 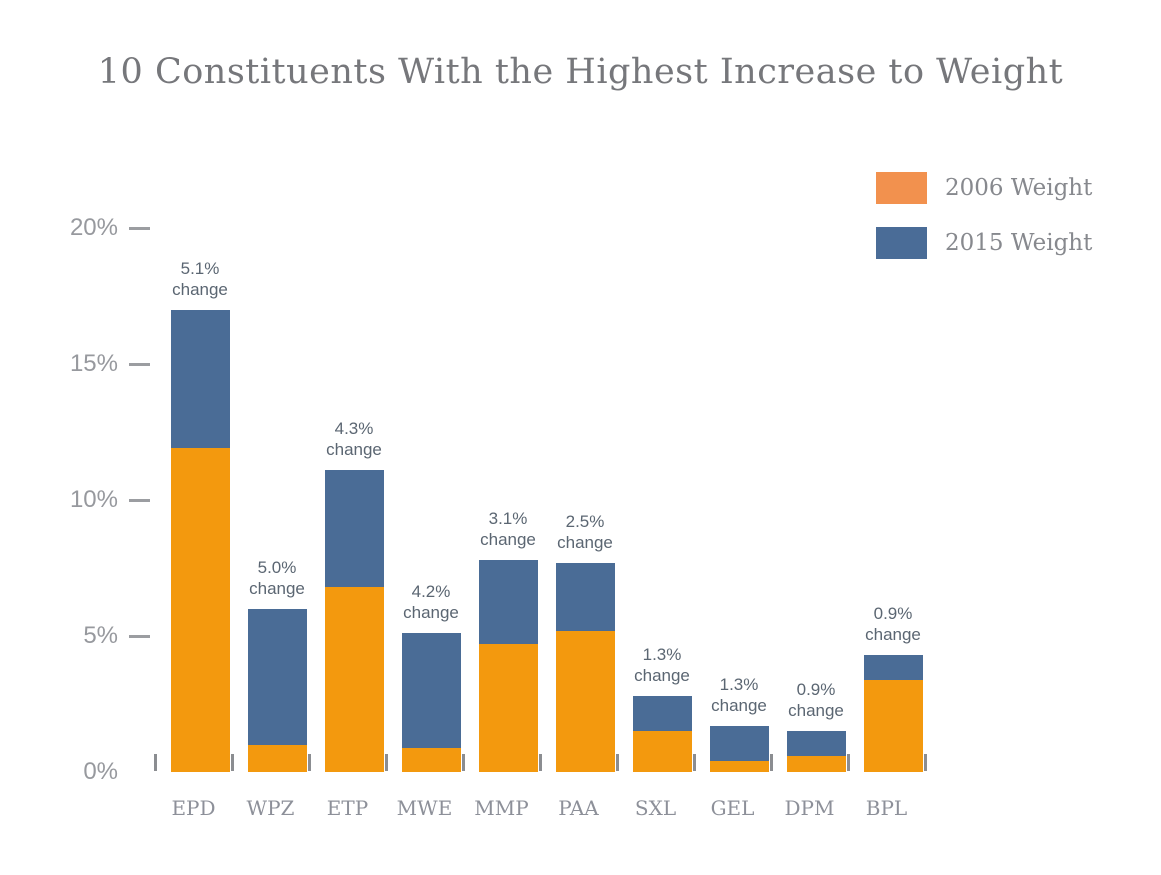 I want to click on bar-dpm, so click(x=816, y=751).